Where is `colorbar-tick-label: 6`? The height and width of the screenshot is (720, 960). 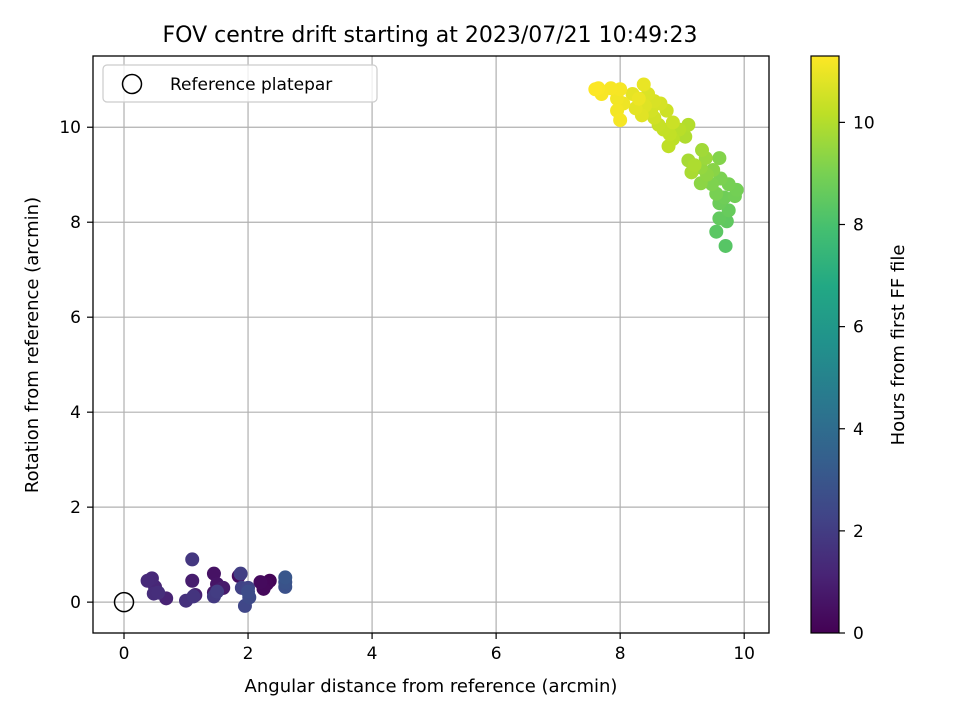 colorbar-tick-label: 6 is located at coordinates (858, 328).